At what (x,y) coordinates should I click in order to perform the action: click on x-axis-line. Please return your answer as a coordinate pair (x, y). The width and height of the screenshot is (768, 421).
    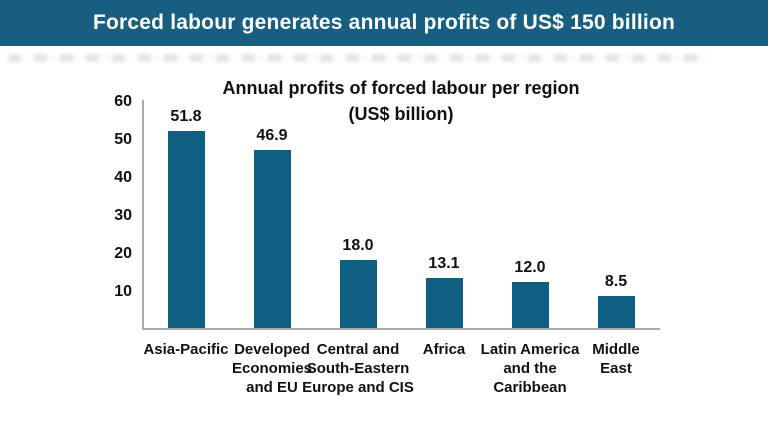
    Looking at the image, I should click on (401, 329).